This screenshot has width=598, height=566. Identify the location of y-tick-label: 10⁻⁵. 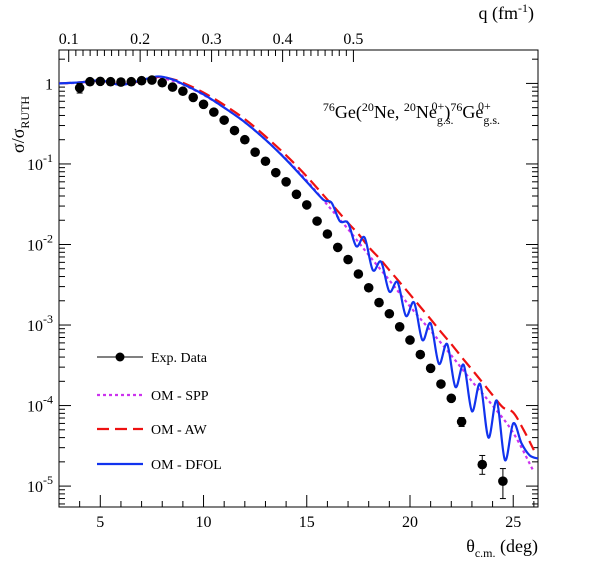
(40, 484).